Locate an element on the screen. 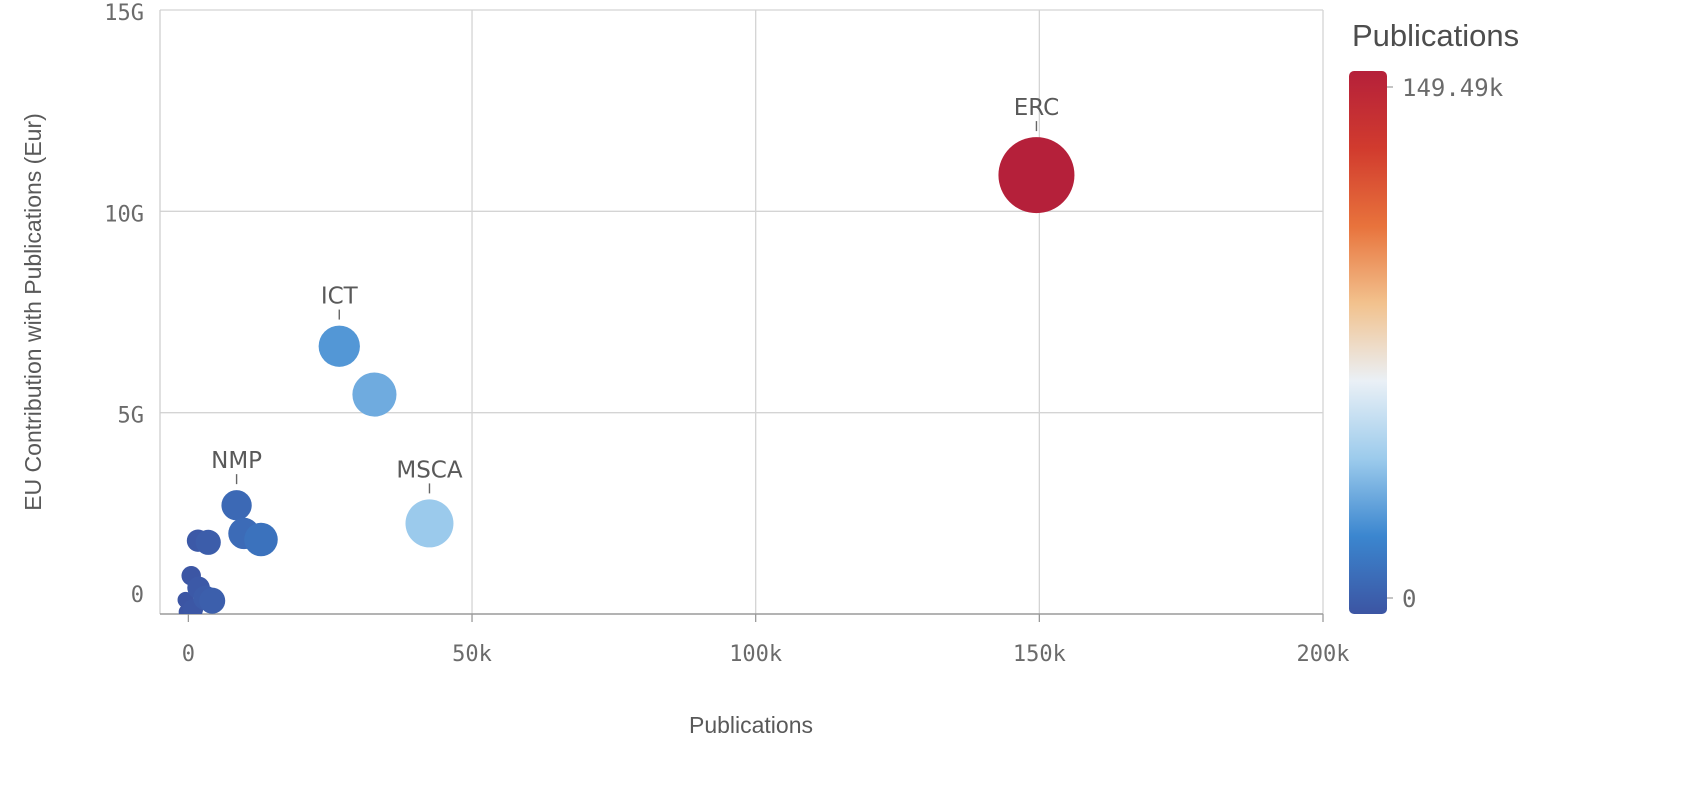 Image resolution: width=1703 pixels, height=804 pixels. point-label-erc: ERC is located at coordinates (1036, 108).